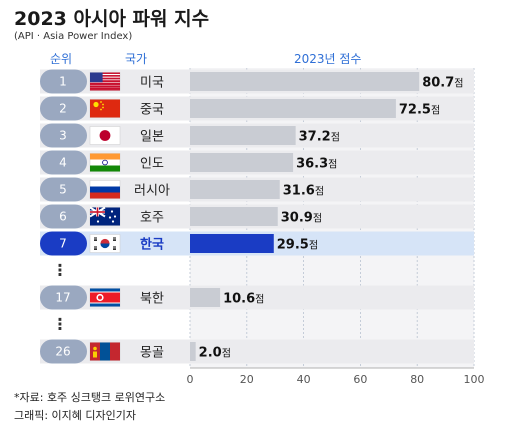 The width and height of the screenshot is (520, 432). Describe the element at coordinates (152, 110) in the screenshot. I see `country-label: 중국` at that location.